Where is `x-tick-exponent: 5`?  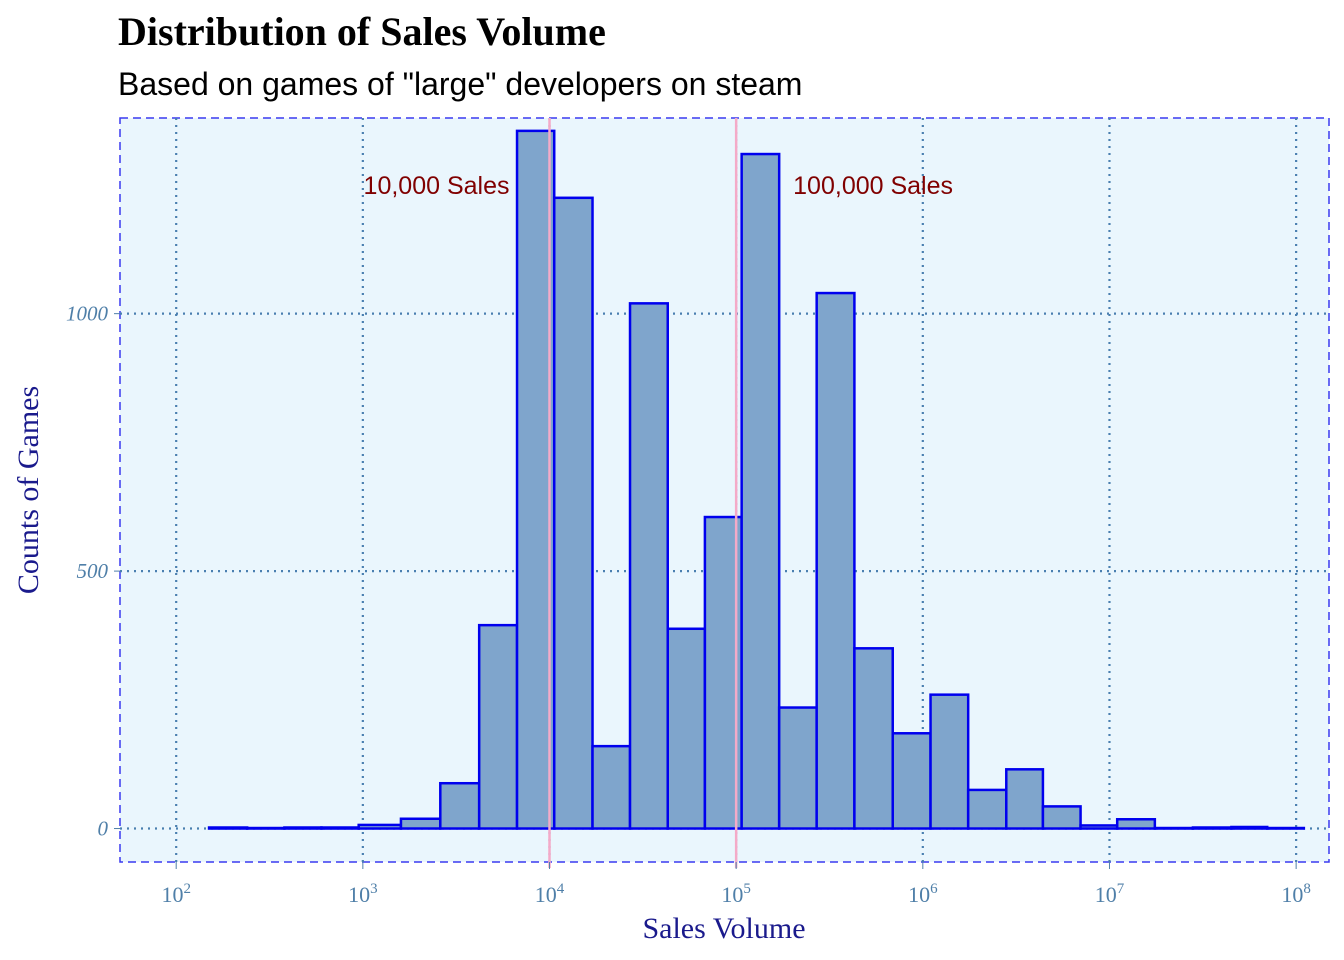 x-tick-exponent: 5 is located at coordinates (747, 889).